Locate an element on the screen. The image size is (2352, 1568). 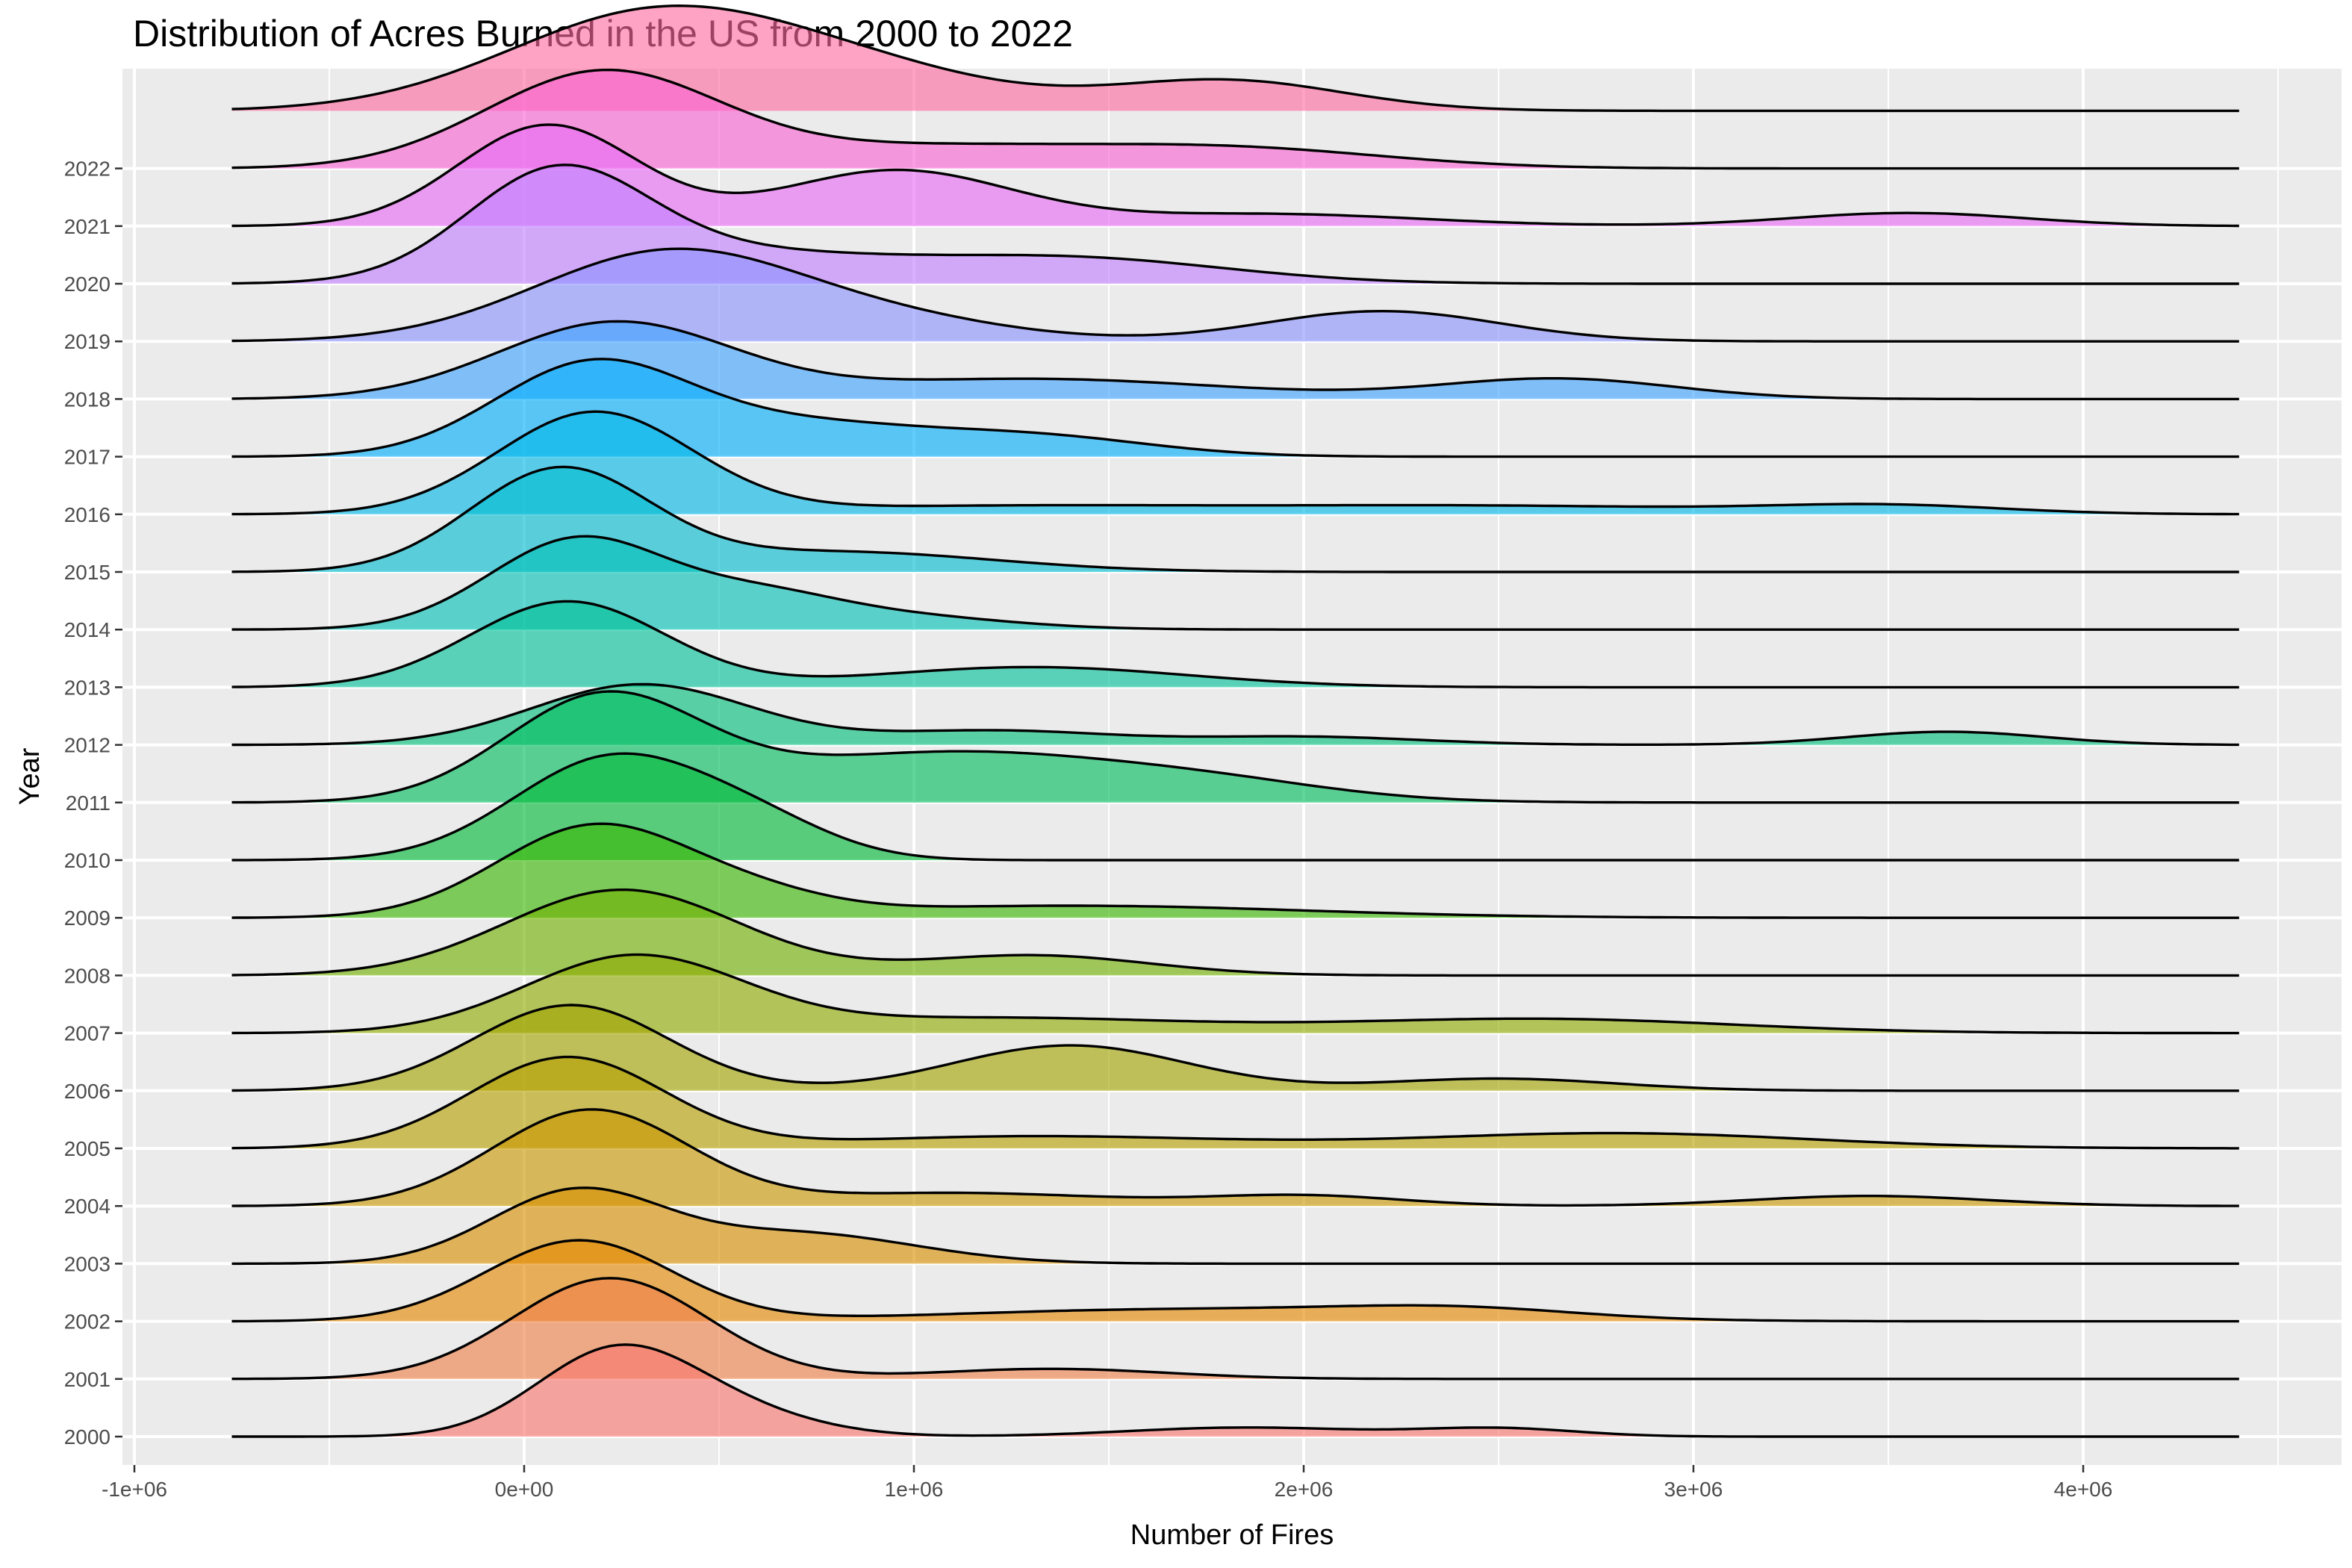
ridge-2019 is located at coordinates (1235, 295).